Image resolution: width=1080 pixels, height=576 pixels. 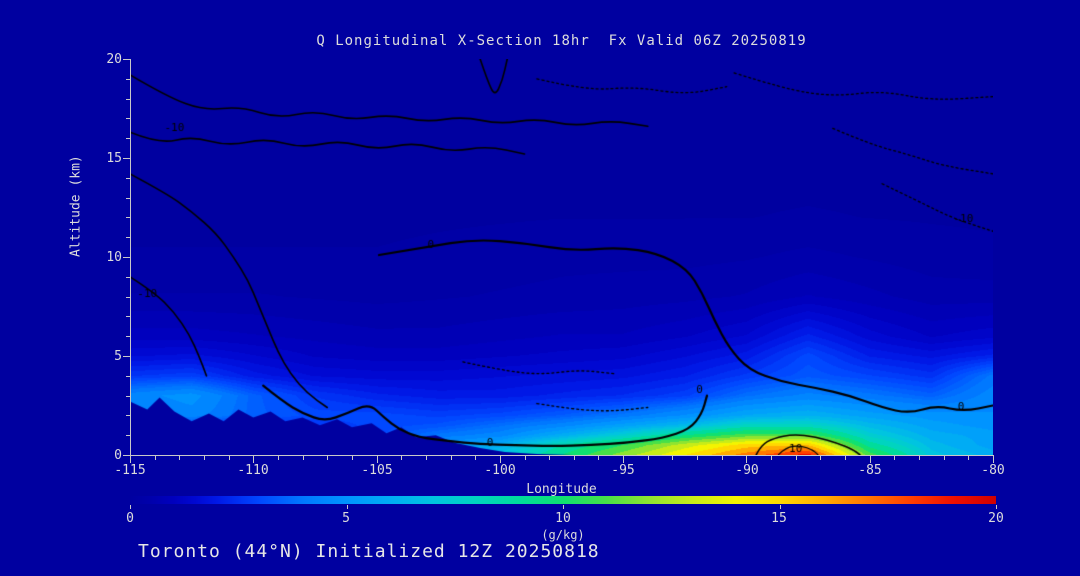 I want to click on y-axis-line, so click(x=130, y=257).